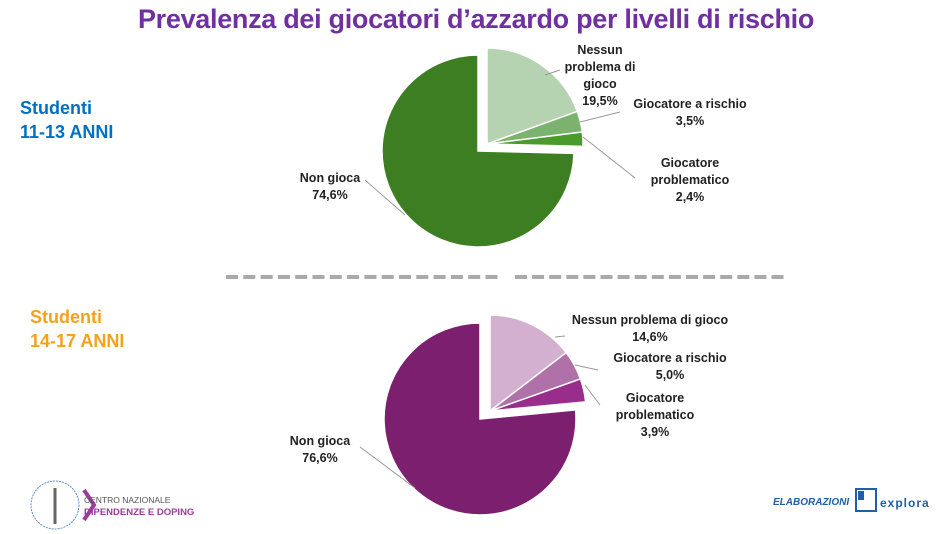 This screenshot has width=952, height=534. Describe the element at coordinates (77, 341) in the screenshot. I see `group-line2: 14-17 ANNI` at that location.